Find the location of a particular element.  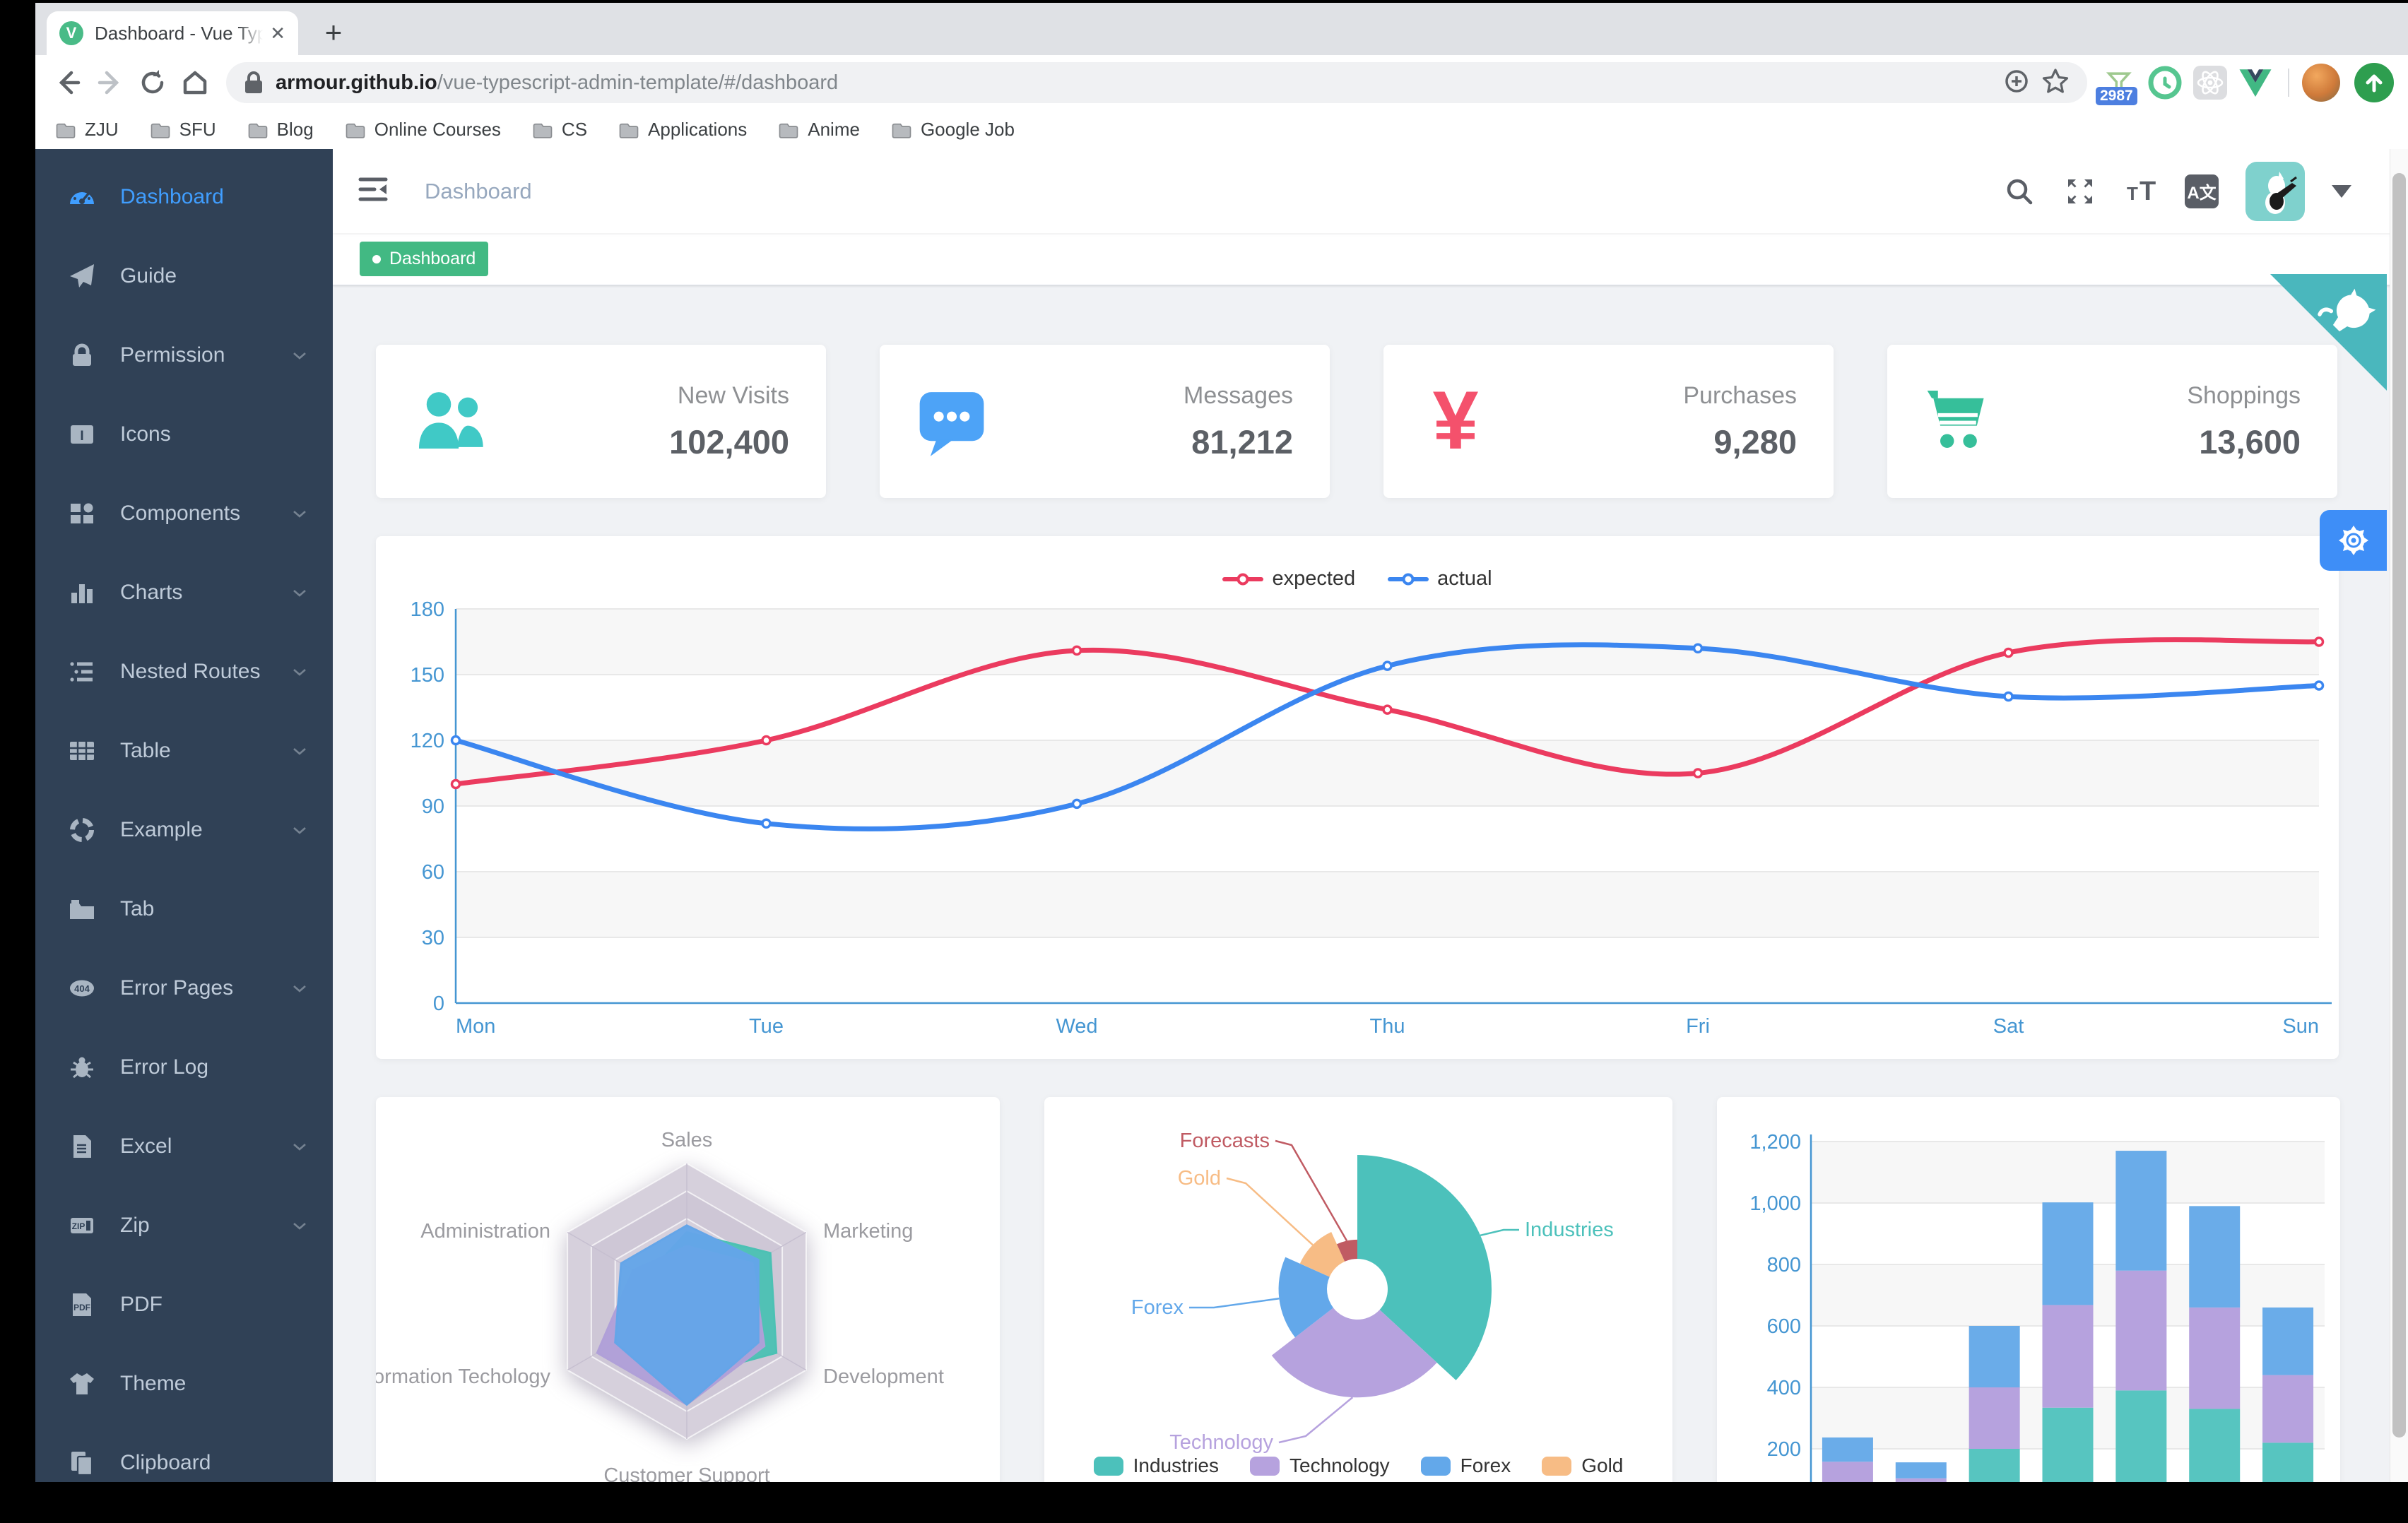

guide-icon is located at coordinates (82, 276).